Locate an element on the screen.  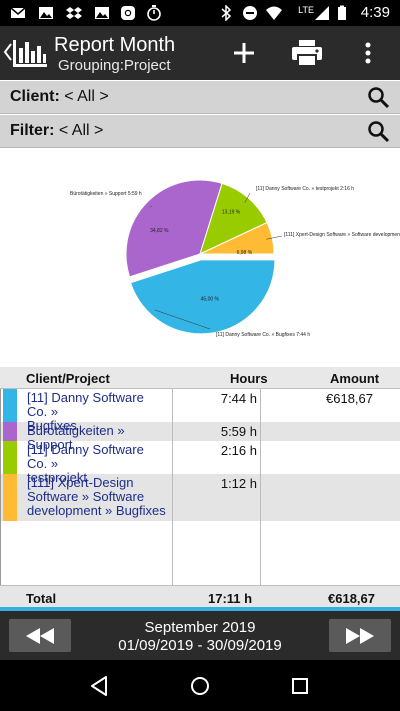
status-bar: LTE 4:39 is located at coordinates (200, 13).